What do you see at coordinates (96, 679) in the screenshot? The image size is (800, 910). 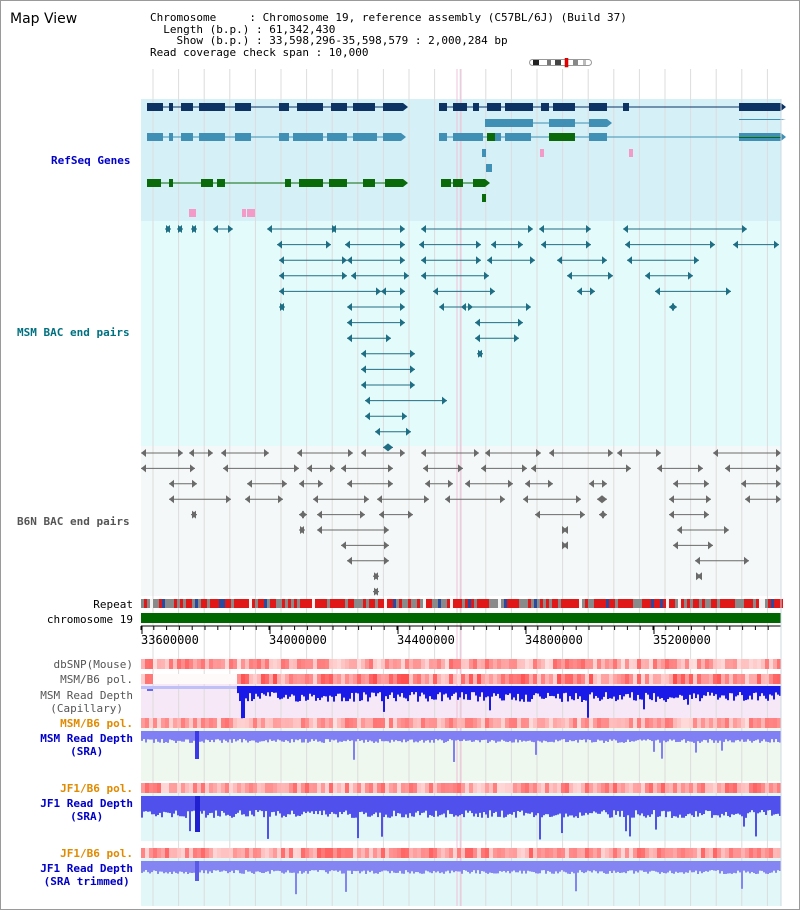 I see `track-label-msm-b6-pol-1: MSM/B6 pol.` at bounding box center [96, 679].